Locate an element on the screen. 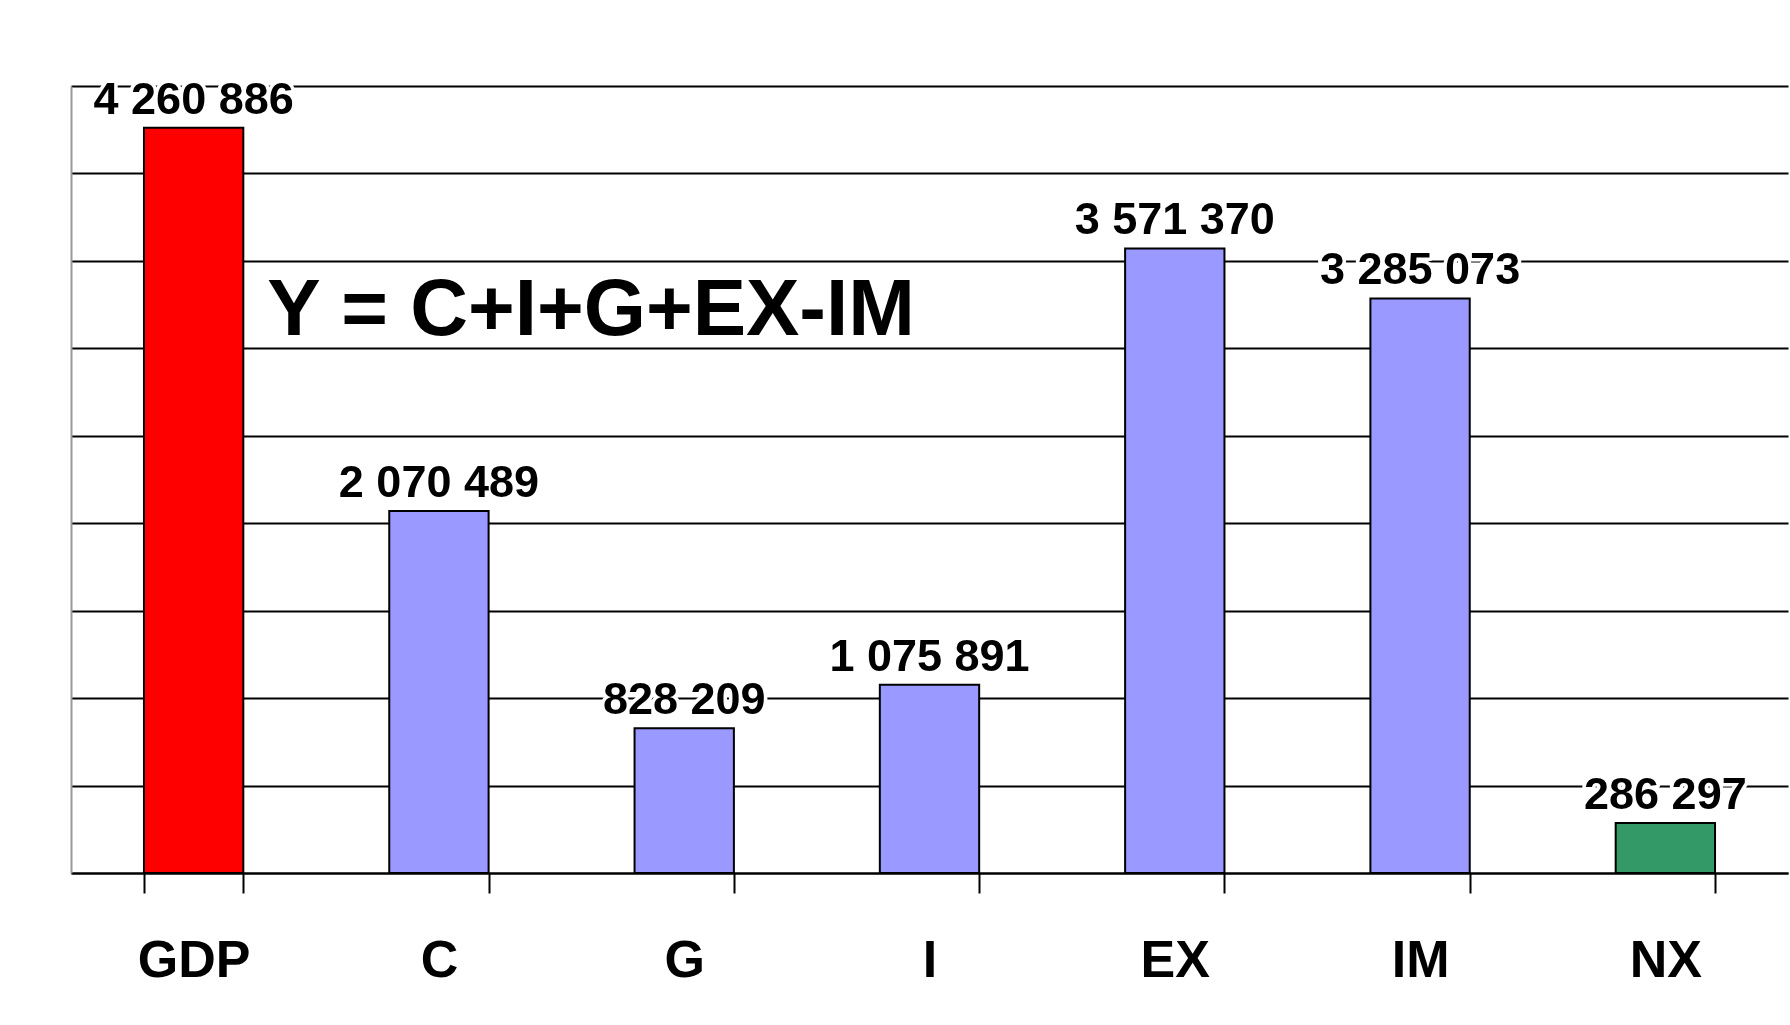 This screenshot has width=1790, height=1025. data-label: 2 070 489 is located at coordinates (439, 481).